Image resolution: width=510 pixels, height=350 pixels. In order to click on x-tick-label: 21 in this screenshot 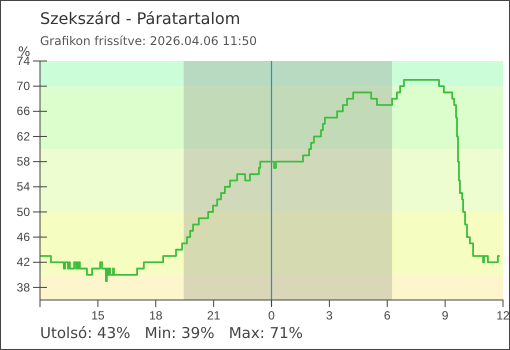, I will do `click(213, 315)`.